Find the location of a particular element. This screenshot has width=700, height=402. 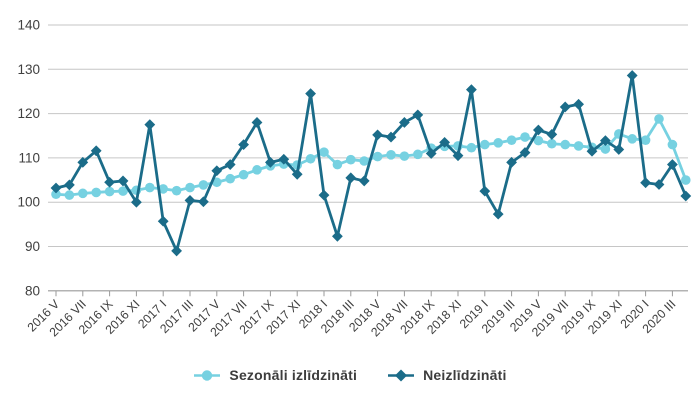

y-tick-label: 140 is located at coordinates (28, 25).